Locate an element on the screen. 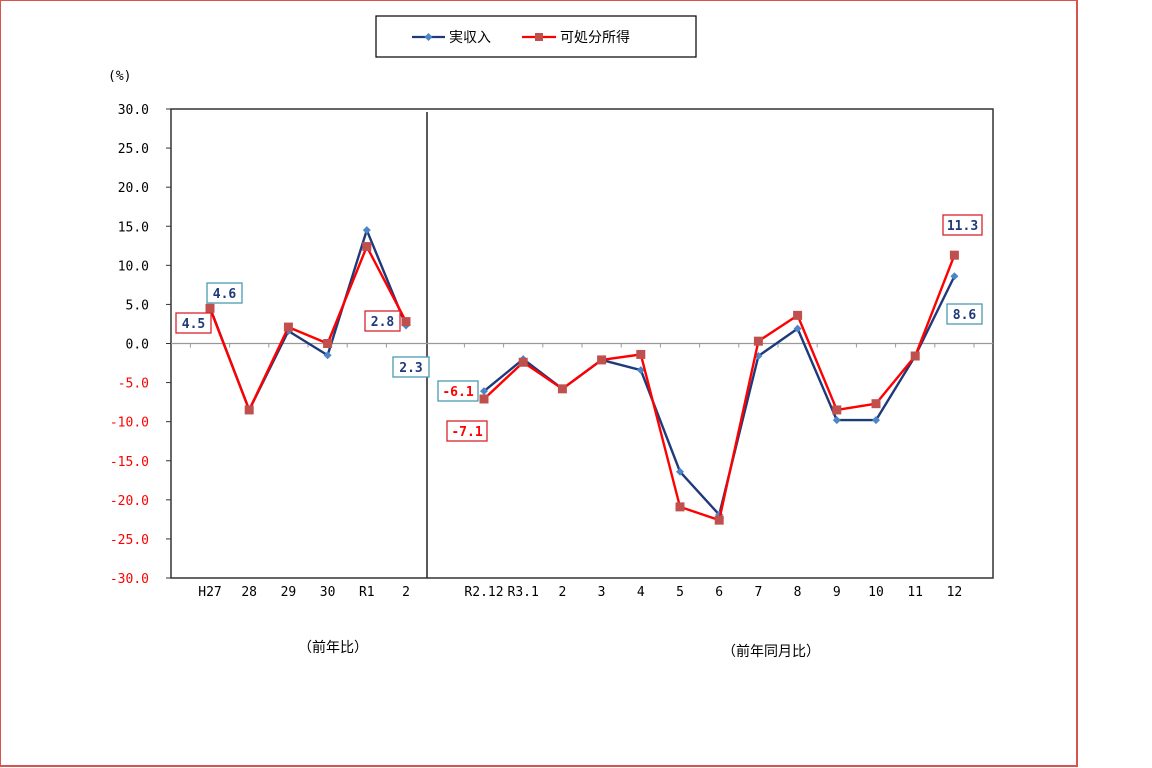 The width and height of the screenshot is (1152, 768). data-label: 11.3 is located at coordinates (962, 225).